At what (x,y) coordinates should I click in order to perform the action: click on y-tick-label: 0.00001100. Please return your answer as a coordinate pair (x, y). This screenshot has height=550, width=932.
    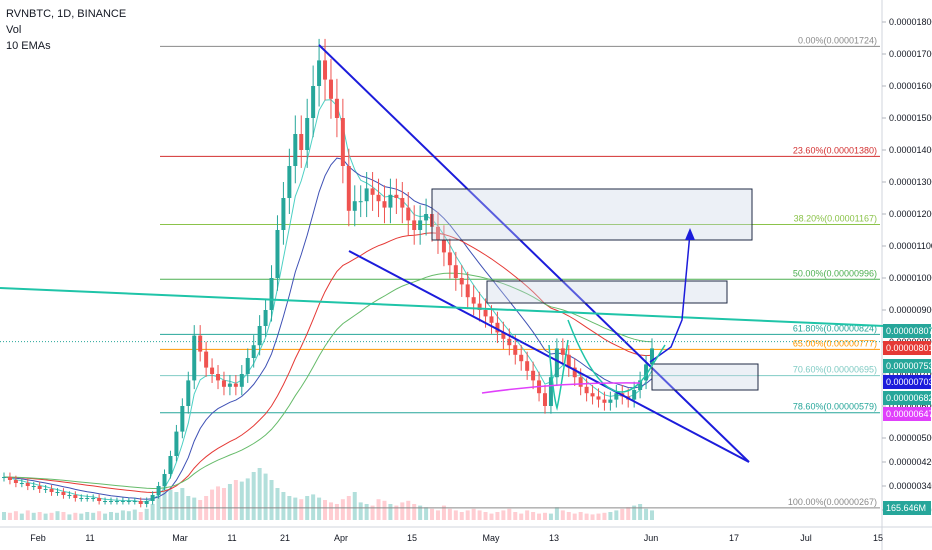
    Looking at the image, I should click on (910, 246).